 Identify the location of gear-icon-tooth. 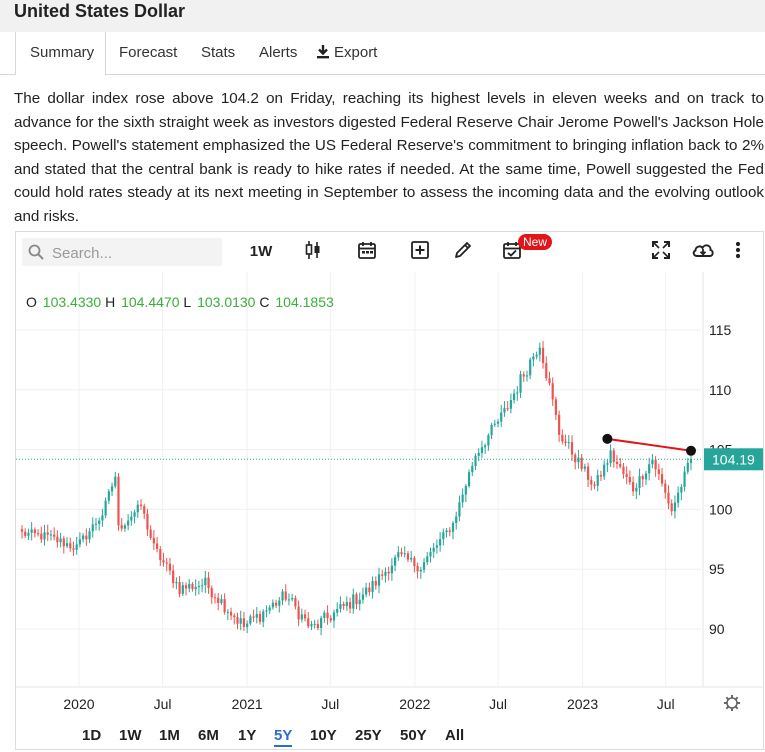
(736, 698).